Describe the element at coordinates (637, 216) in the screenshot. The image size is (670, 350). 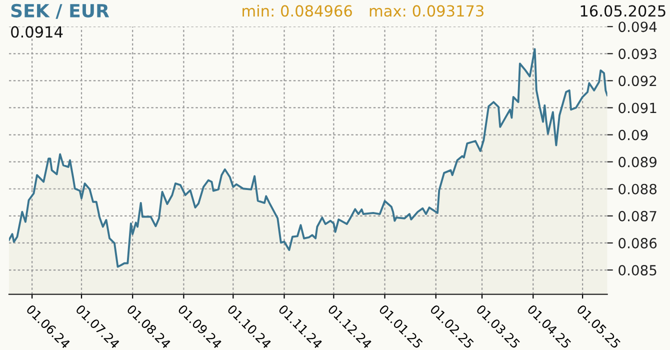
I see `y-tick-label: 0.087` at that location.